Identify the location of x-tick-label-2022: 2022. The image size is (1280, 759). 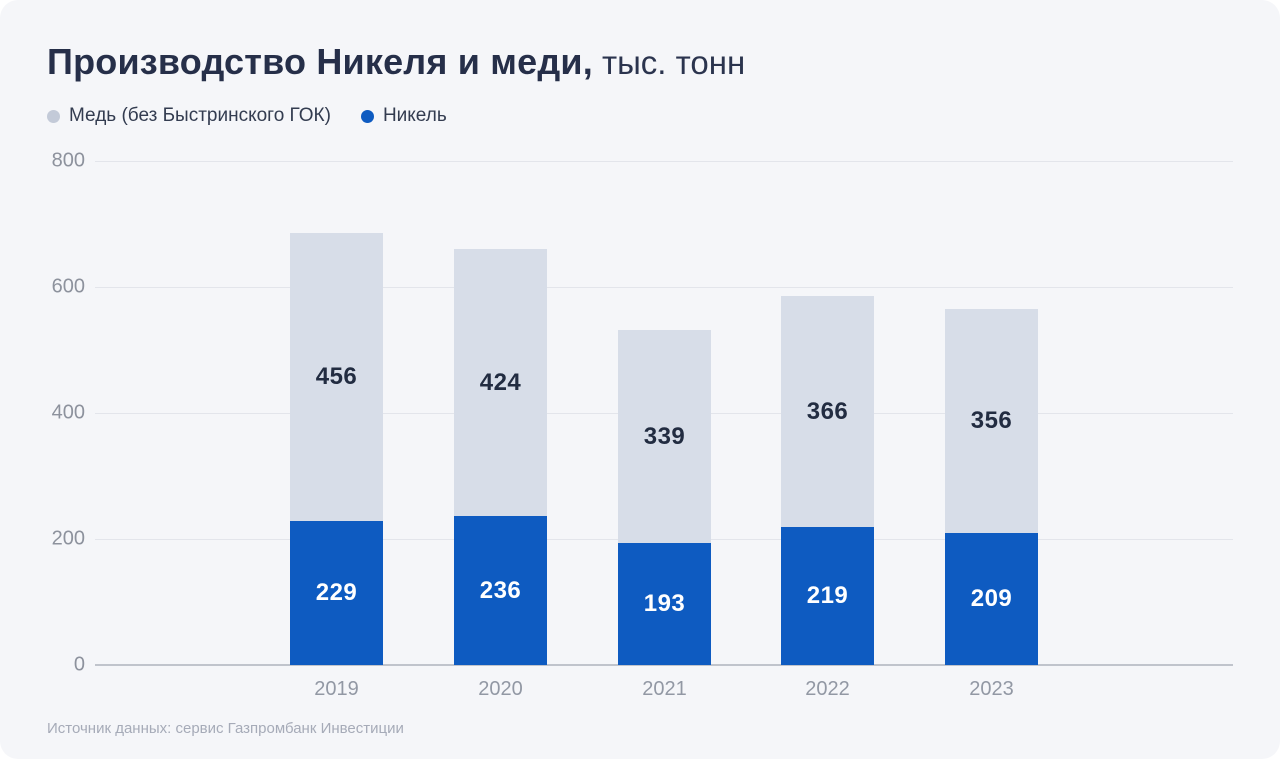
(827, 689).